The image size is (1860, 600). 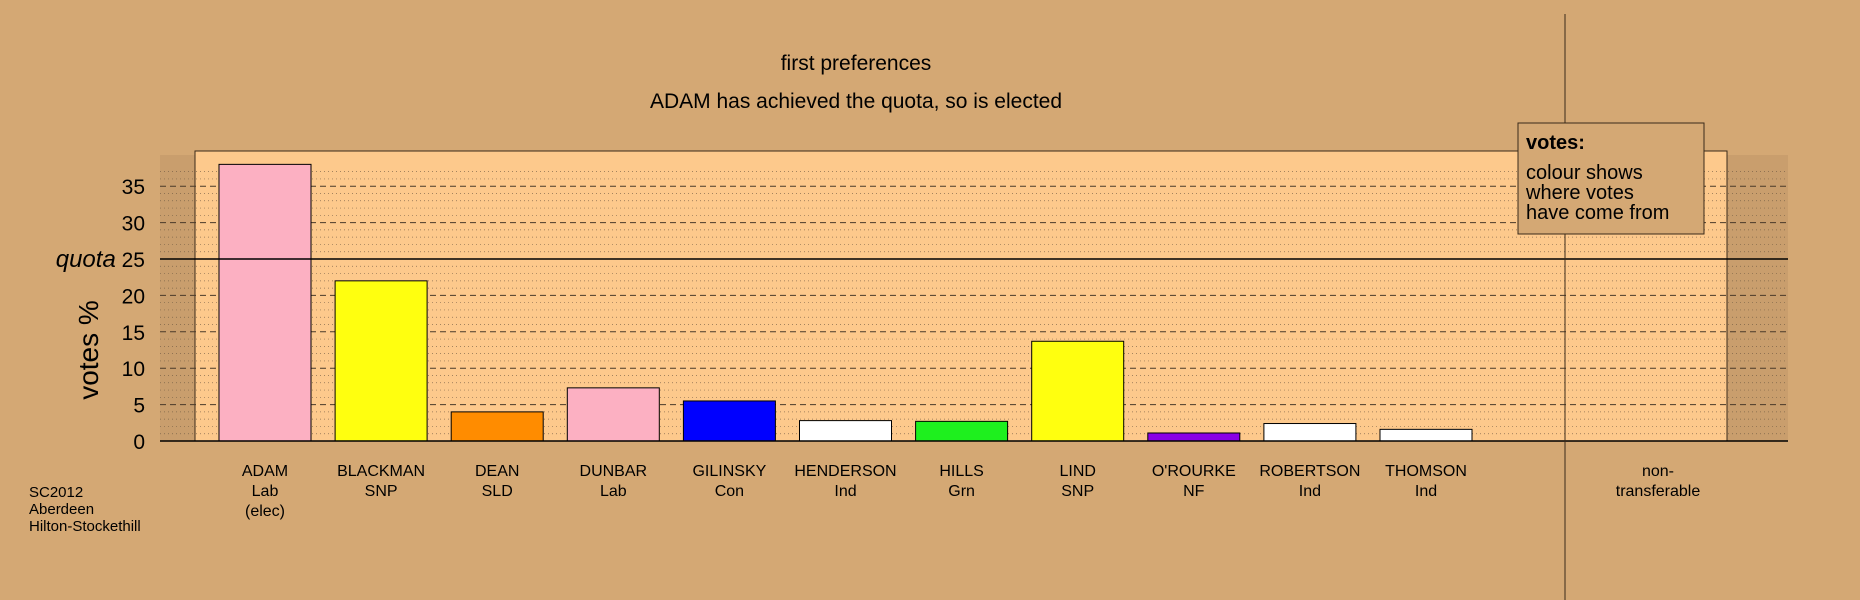 I want to click on legend-box, so click(x=1611, y=178).